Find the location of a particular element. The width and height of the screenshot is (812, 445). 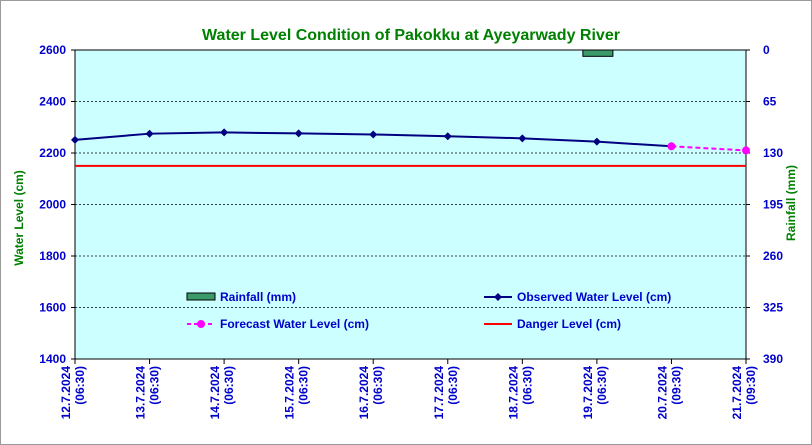

legend-marker-forecast is located at coordinates (201, 324).